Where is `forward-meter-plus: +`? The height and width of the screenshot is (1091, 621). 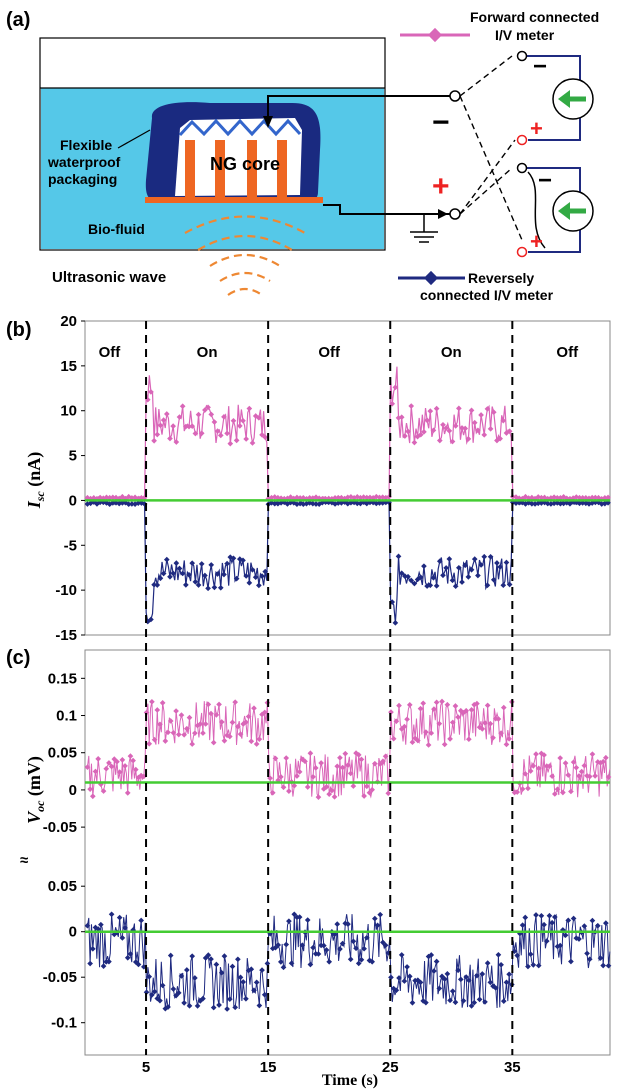 forward-meter-plus: + is located at coordinates (536, 128).